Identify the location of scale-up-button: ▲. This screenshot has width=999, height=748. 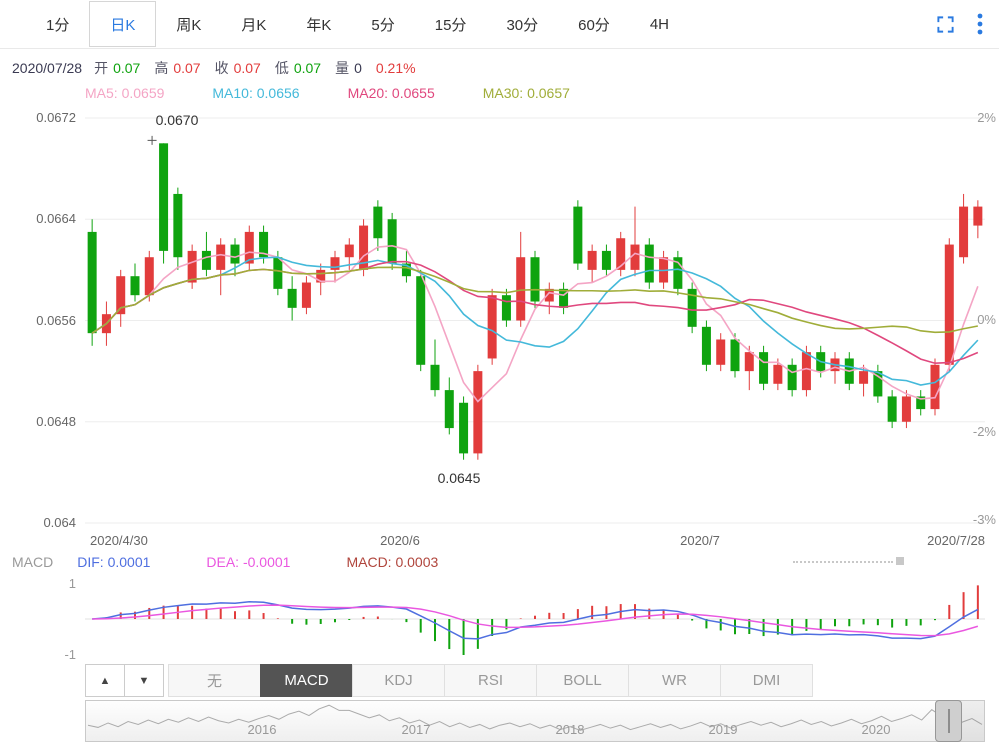
(105, 680).